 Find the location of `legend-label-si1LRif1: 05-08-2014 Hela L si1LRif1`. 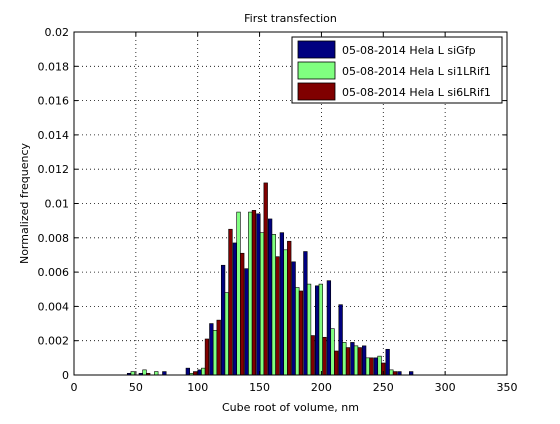

legend-label-si1LRif1: 05-08-2014 Hela L si1LRif1 is located at coordinates (416, 71).